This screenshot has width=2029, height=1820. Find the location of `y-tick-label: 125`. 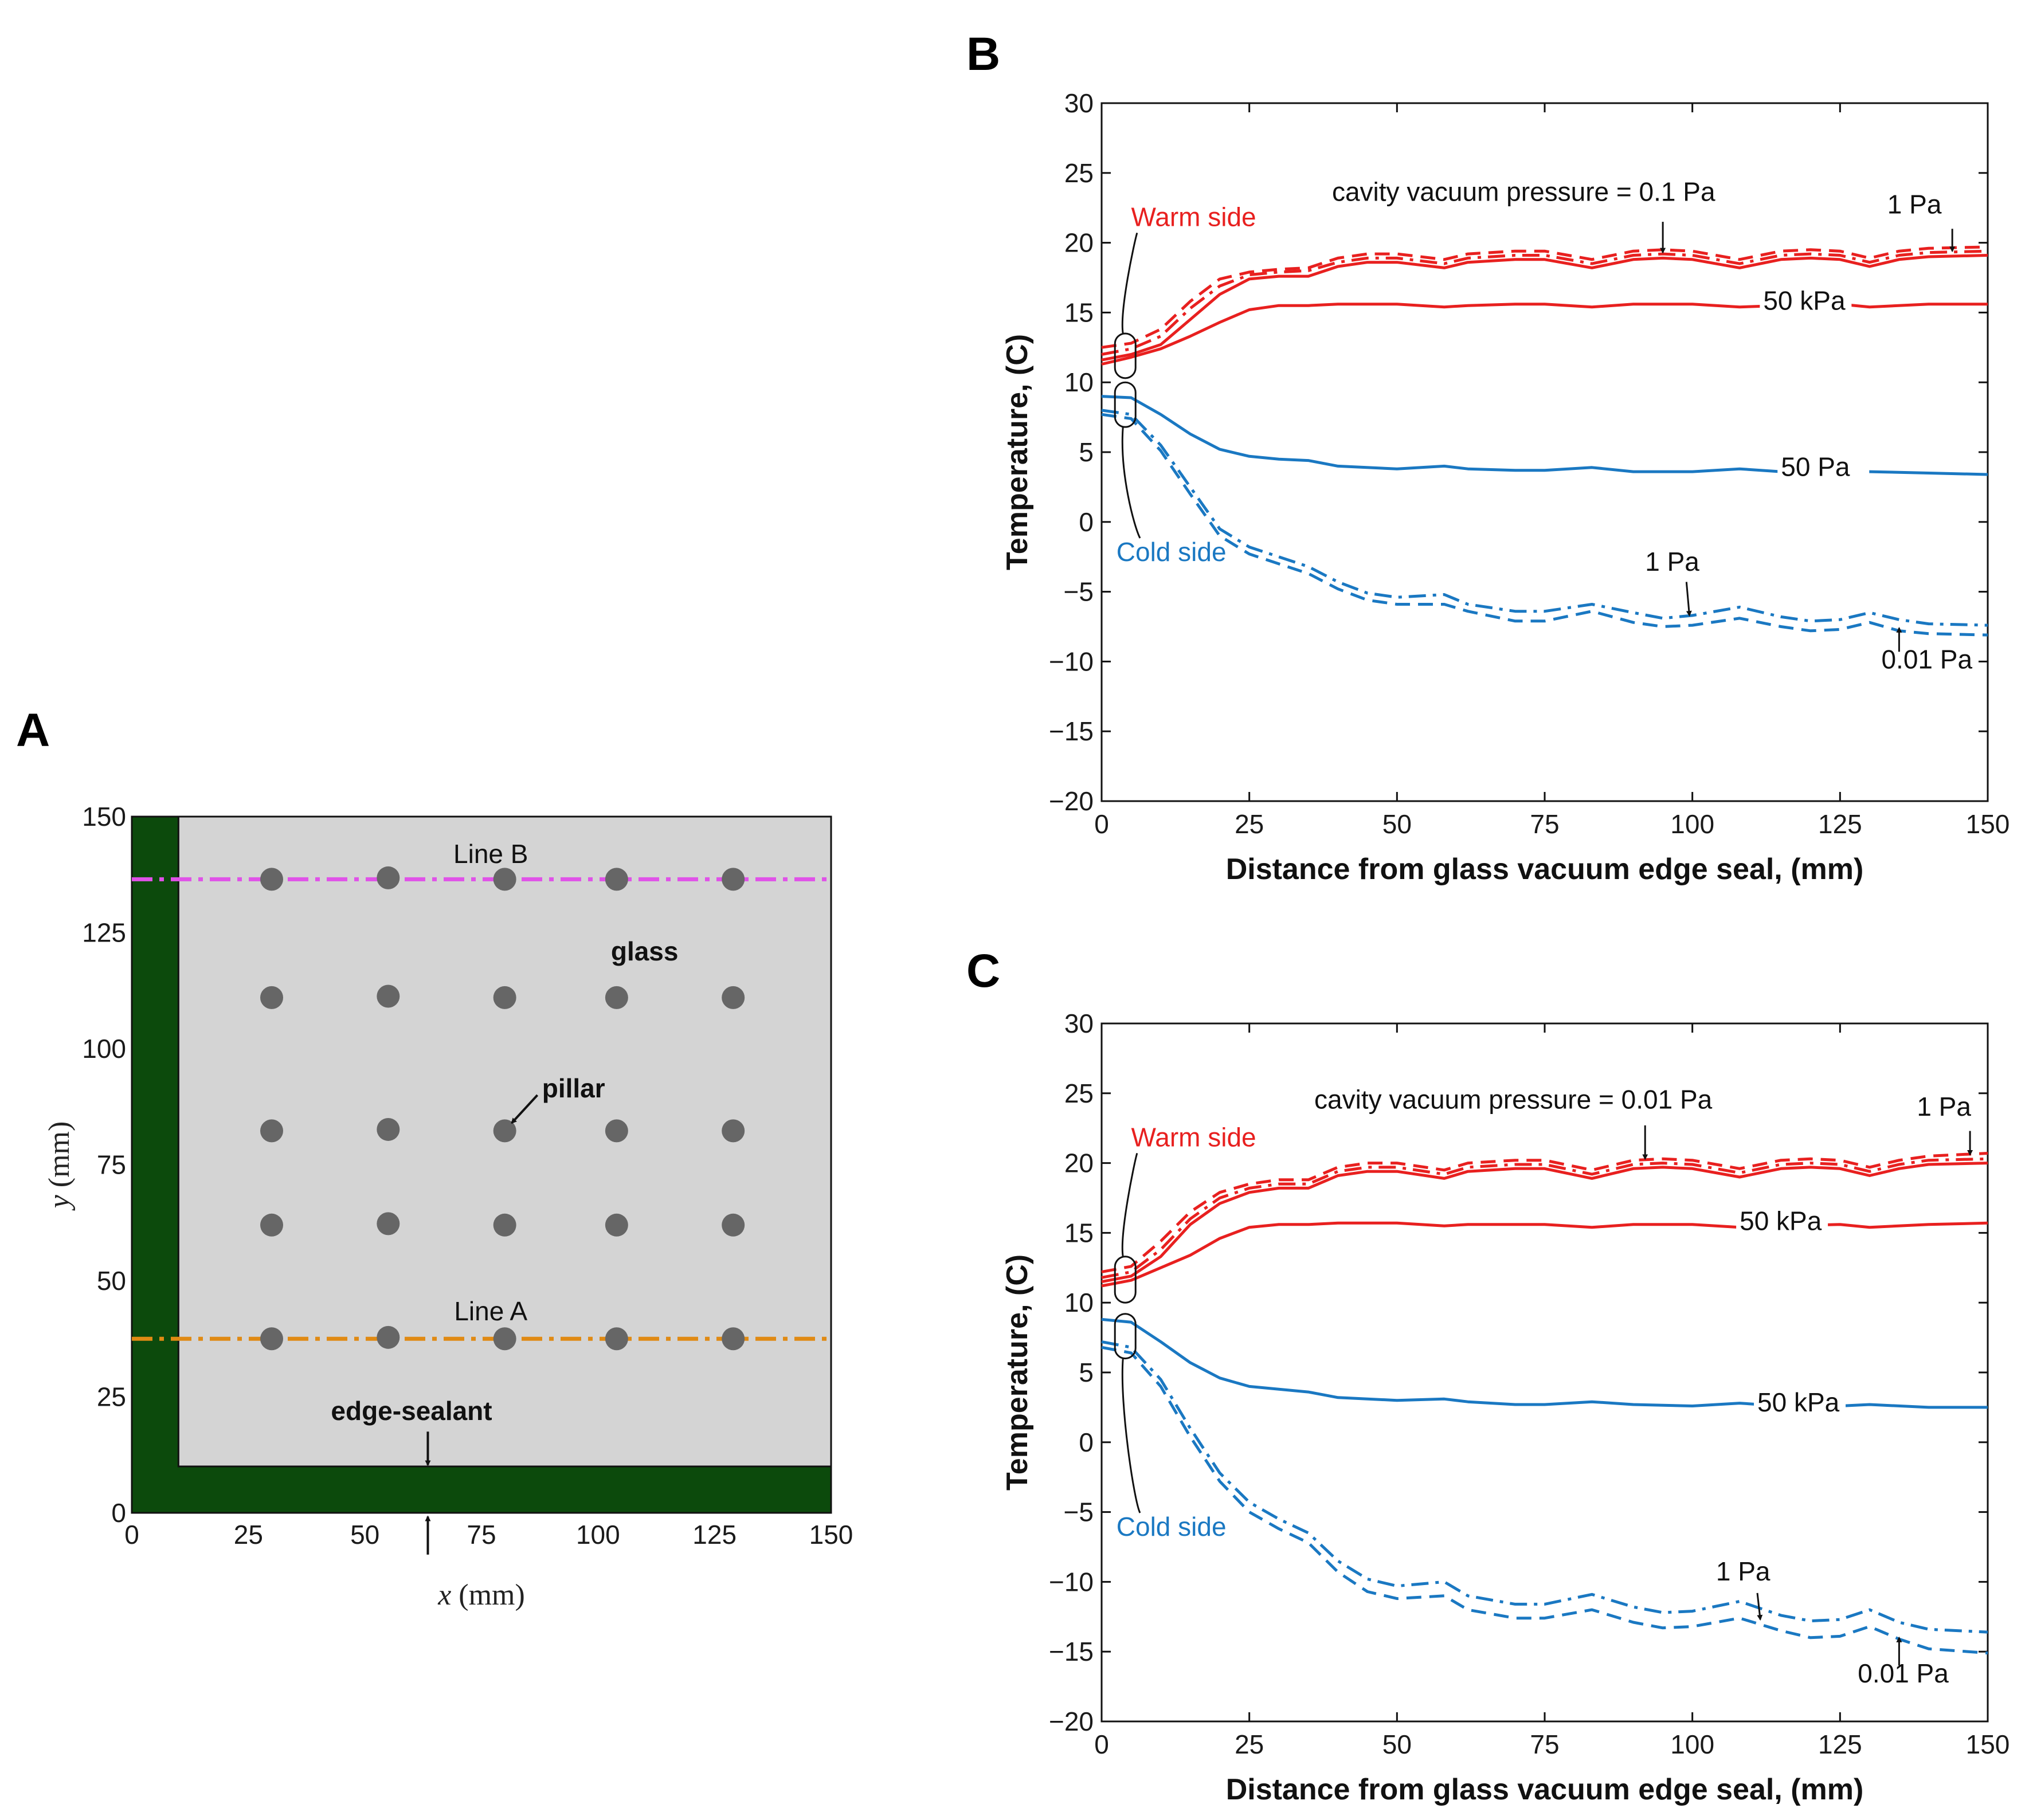

y-tick-label: 125 is located at coordinates (104, 933).